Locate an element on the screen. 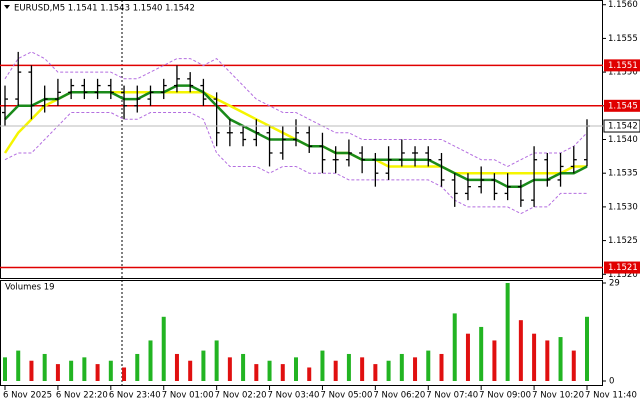  volume-title: Volumes 19 is located at coordinates (30, 288).